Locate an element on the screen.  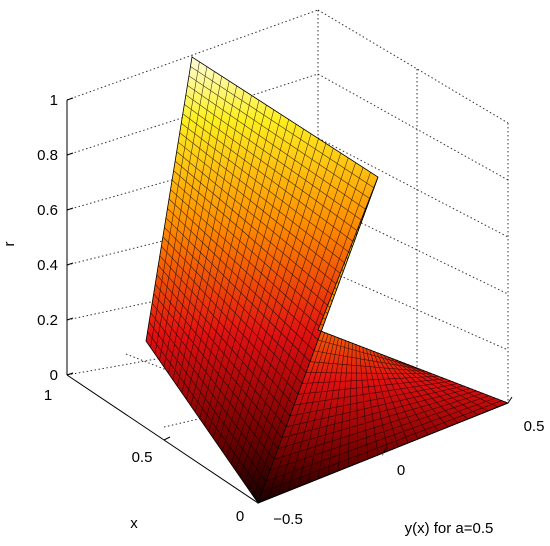
x-tick-label: 1 is located at coordinates (48, 395).